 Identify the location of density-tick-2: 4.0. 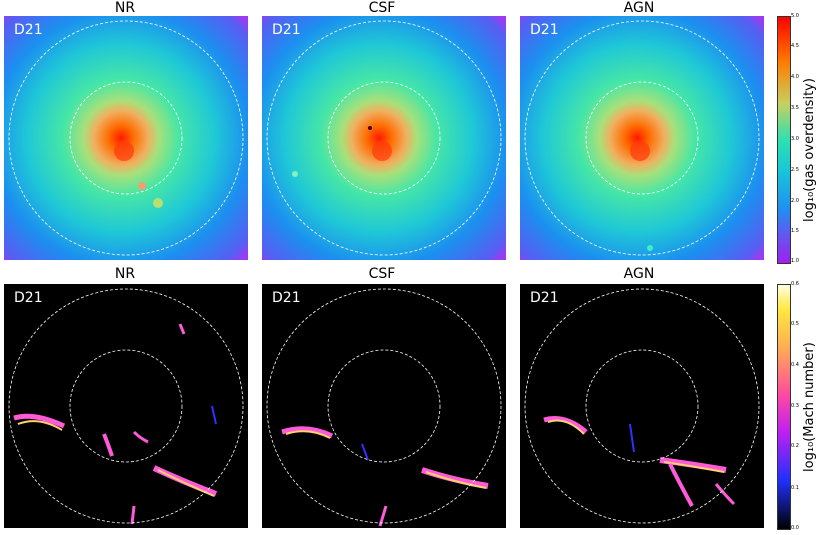
(795, 77).